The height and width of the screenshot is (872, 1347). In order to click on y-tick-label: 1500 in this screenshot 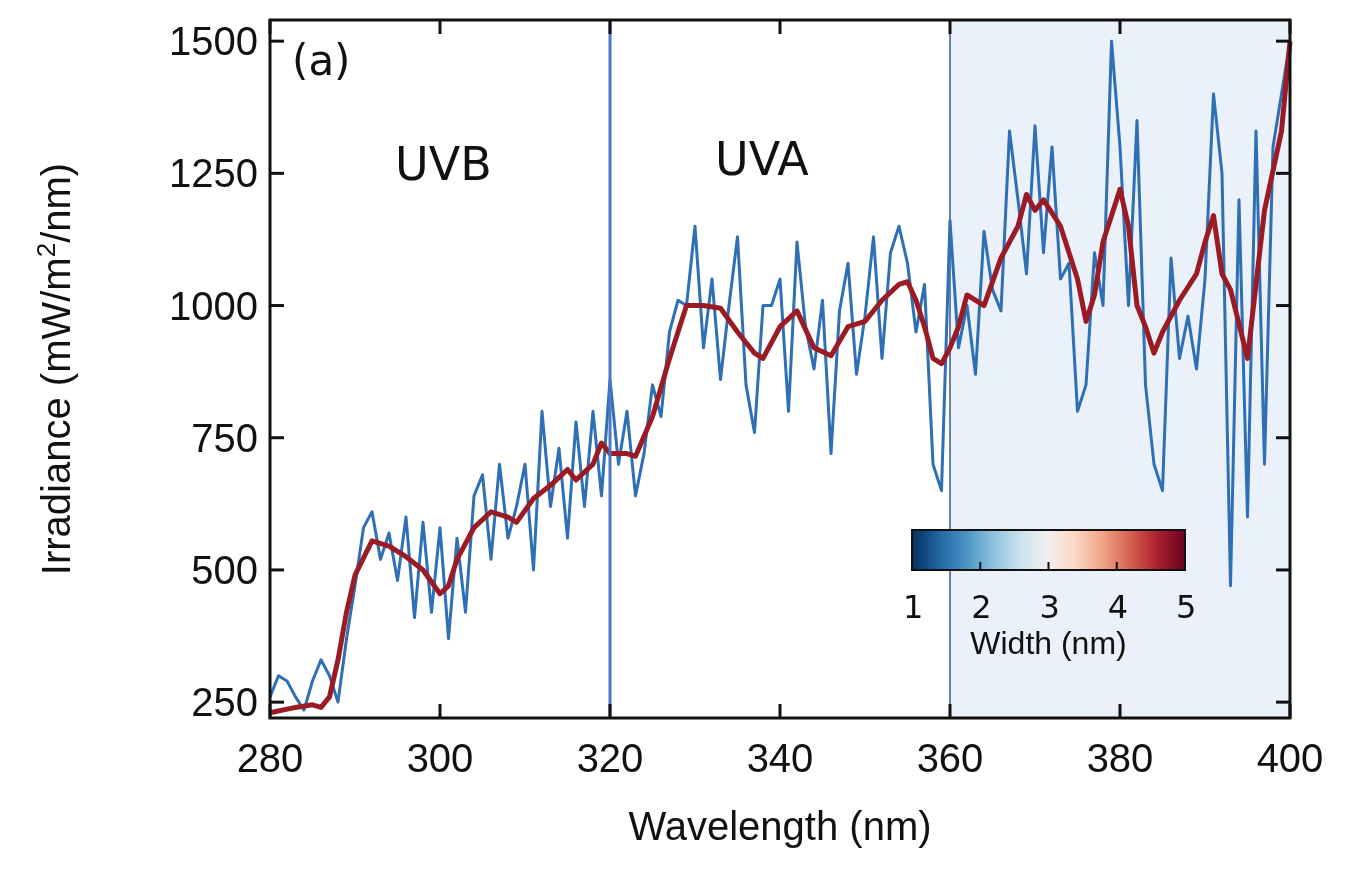, I will do `click(213, 41)`.